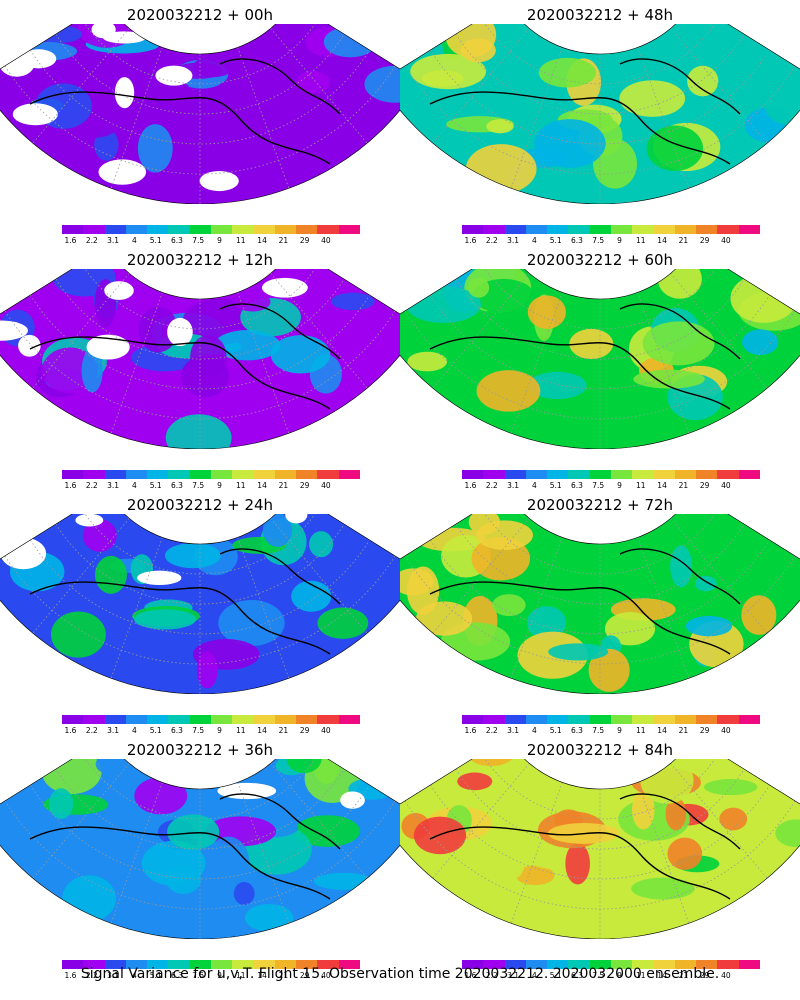 This screenshot has height=1000, width=800. Describe the element at coordinates (304, 240) in the screenshot. I see `colorbar-label: 29` at that location.